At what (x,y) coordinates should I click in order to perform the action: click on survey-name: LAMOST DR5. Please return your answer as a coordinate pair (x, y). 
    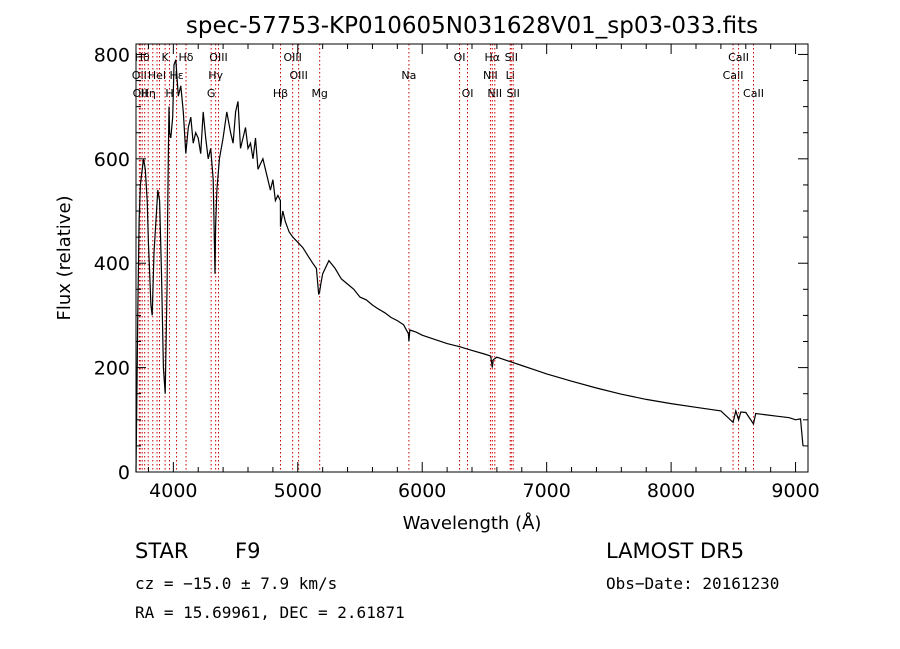
    Looking at the image, I should click on (675, 551).